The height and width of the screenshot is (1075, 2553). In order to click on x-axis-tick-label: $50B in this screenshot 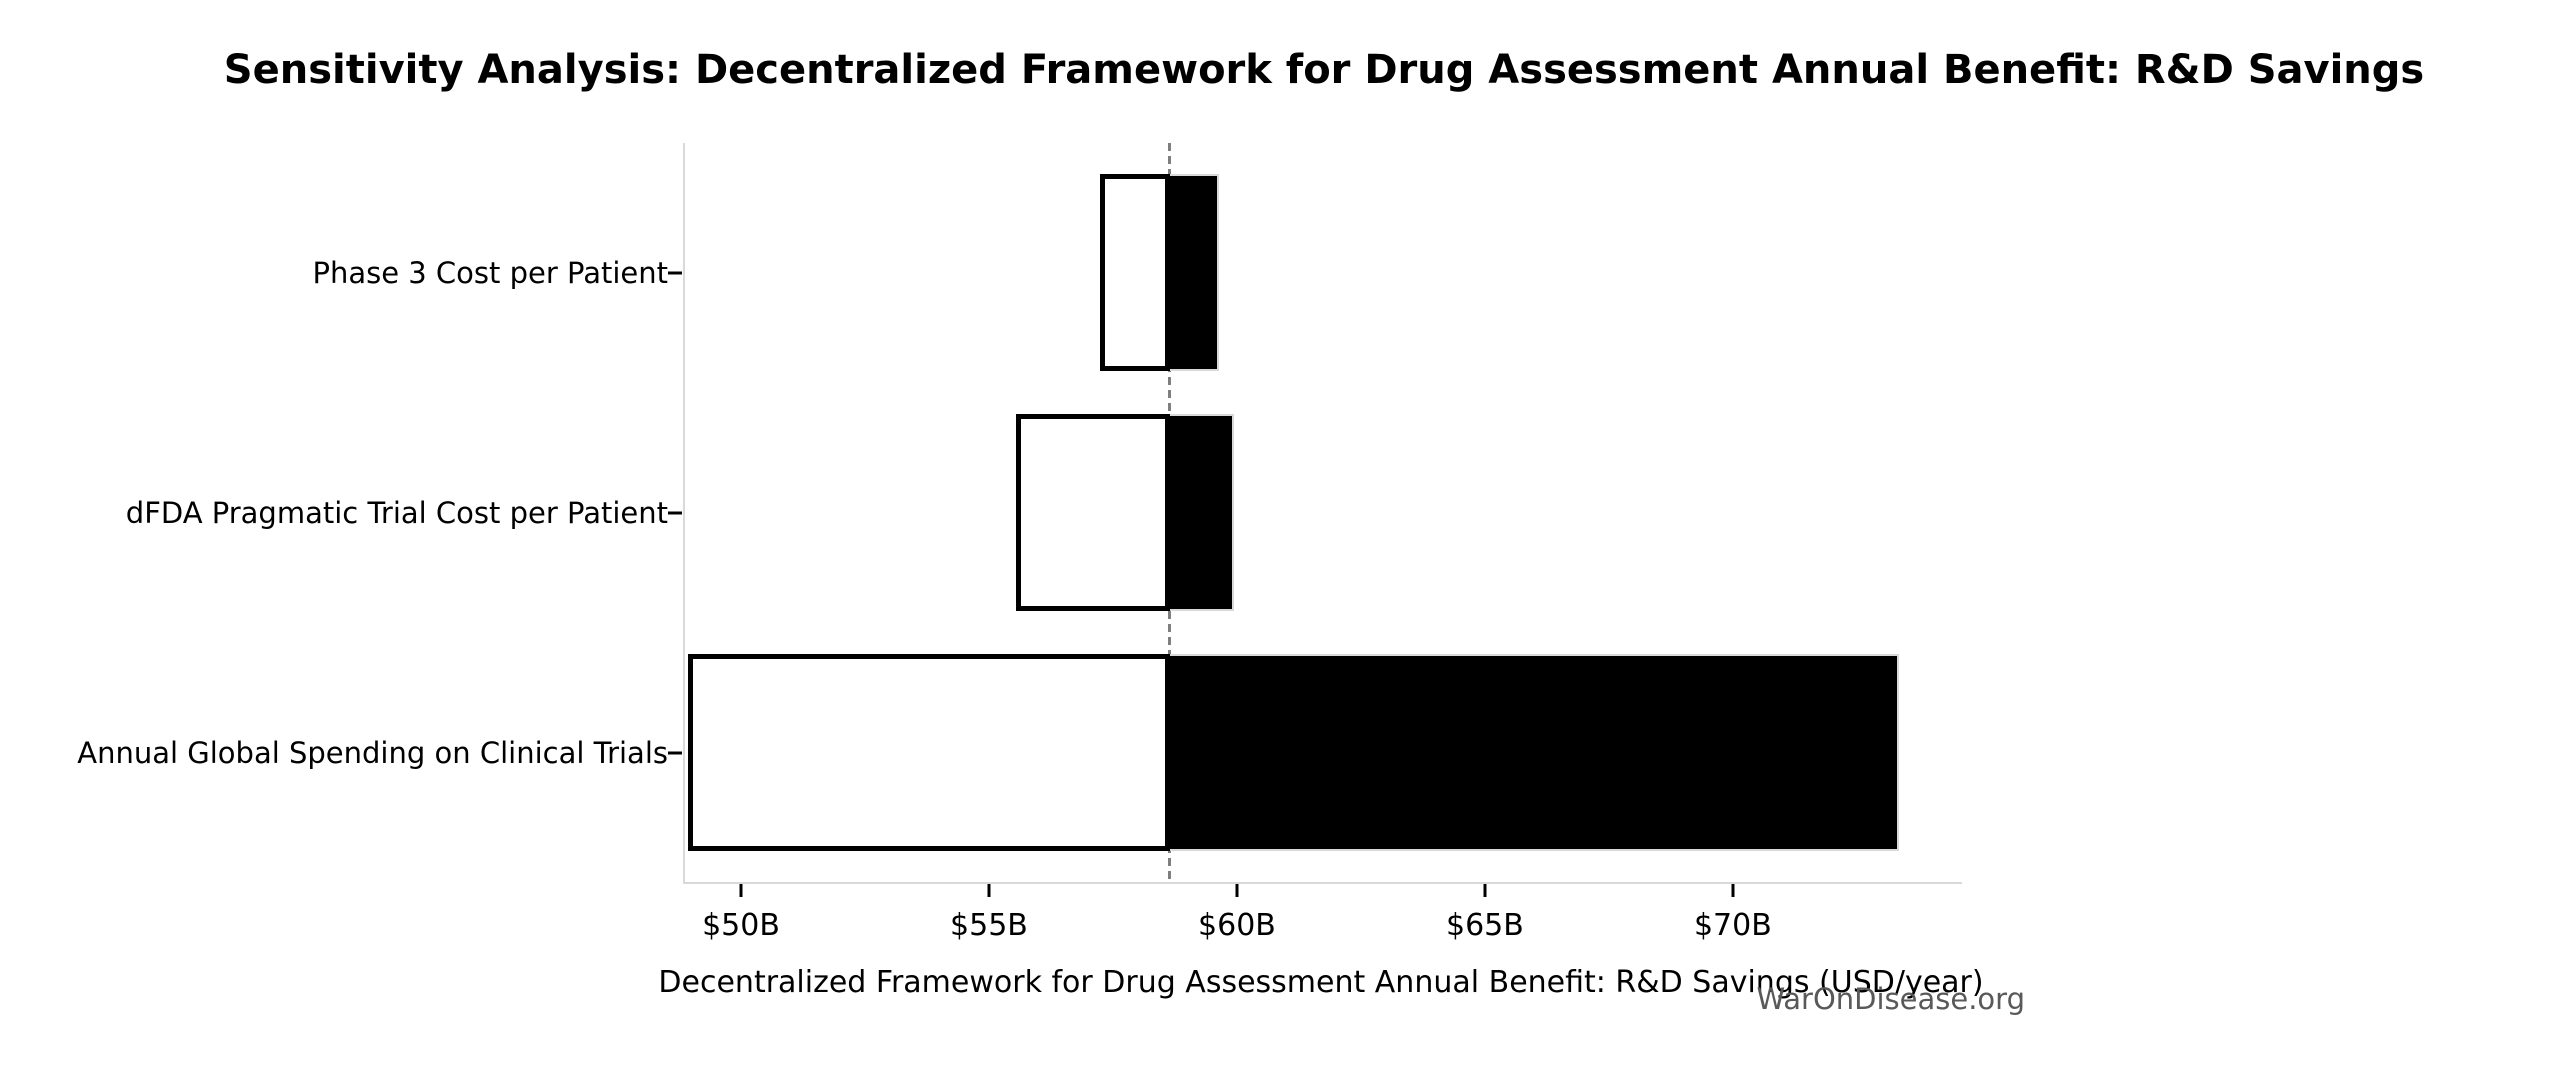, I will do `click(741, 925)`.